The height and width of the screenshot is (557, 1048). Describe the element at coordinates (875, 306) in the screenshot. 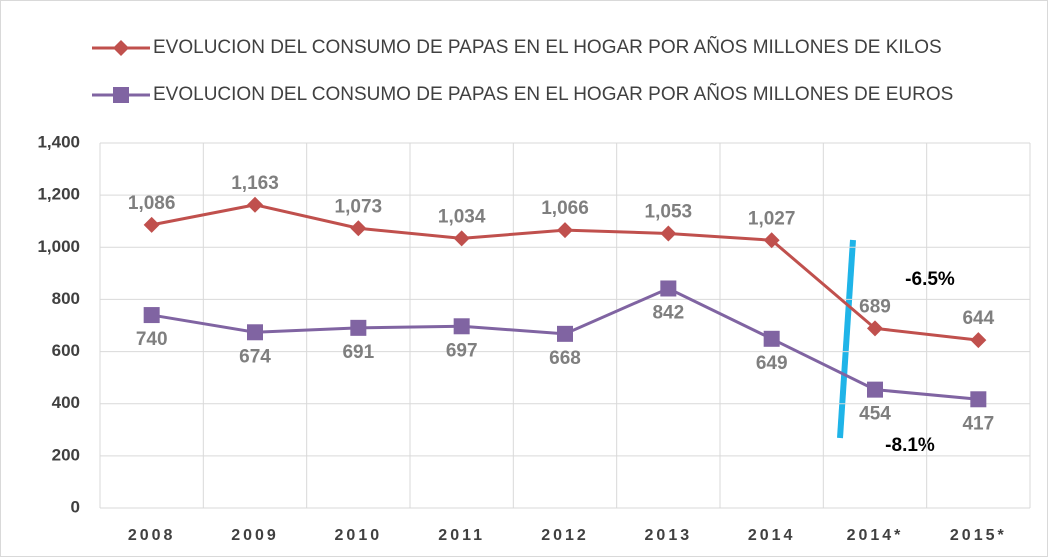

I see `data-label: 689` at that location.